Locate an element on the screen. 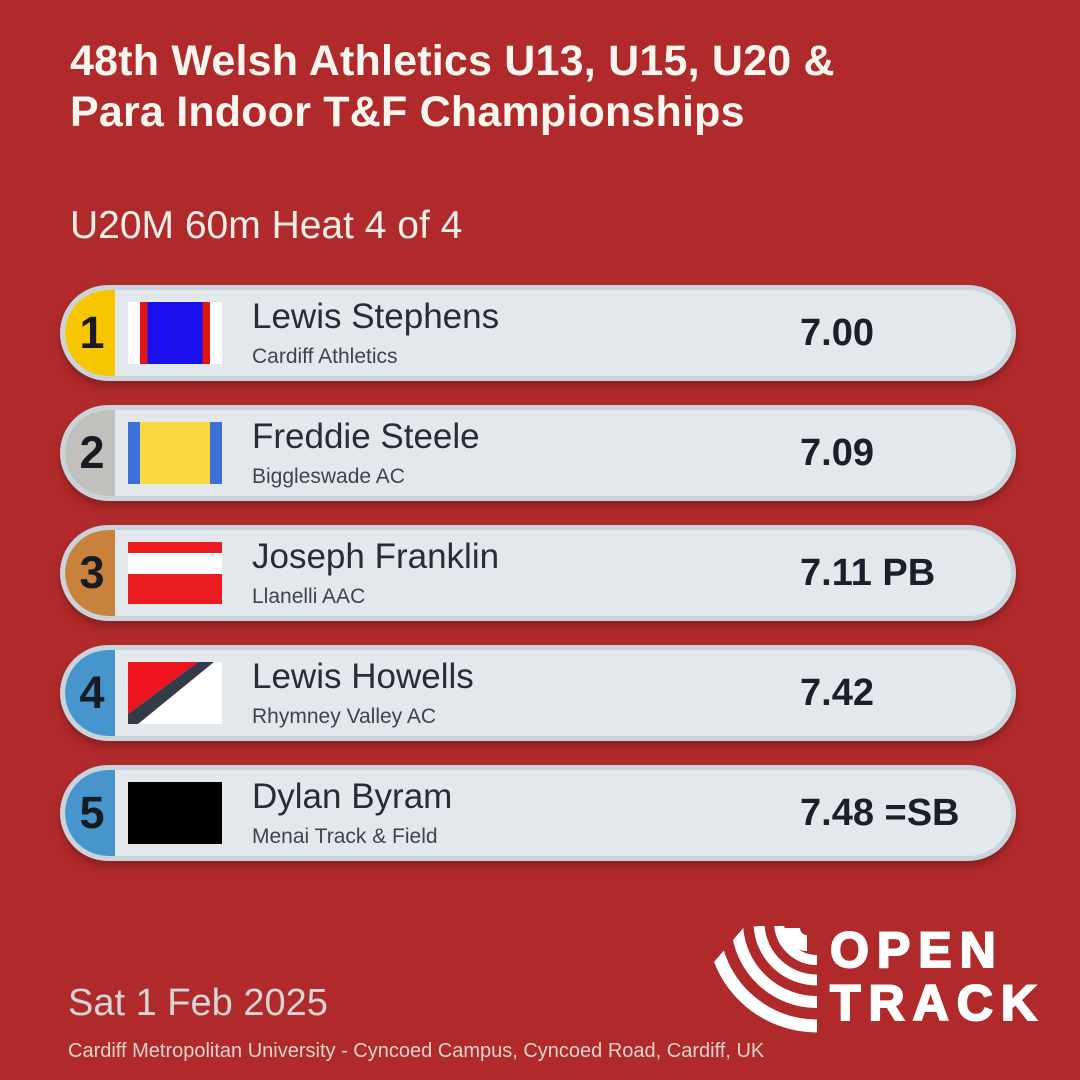  result-time: 7.48 =SB is located at coordinates (880, 812).